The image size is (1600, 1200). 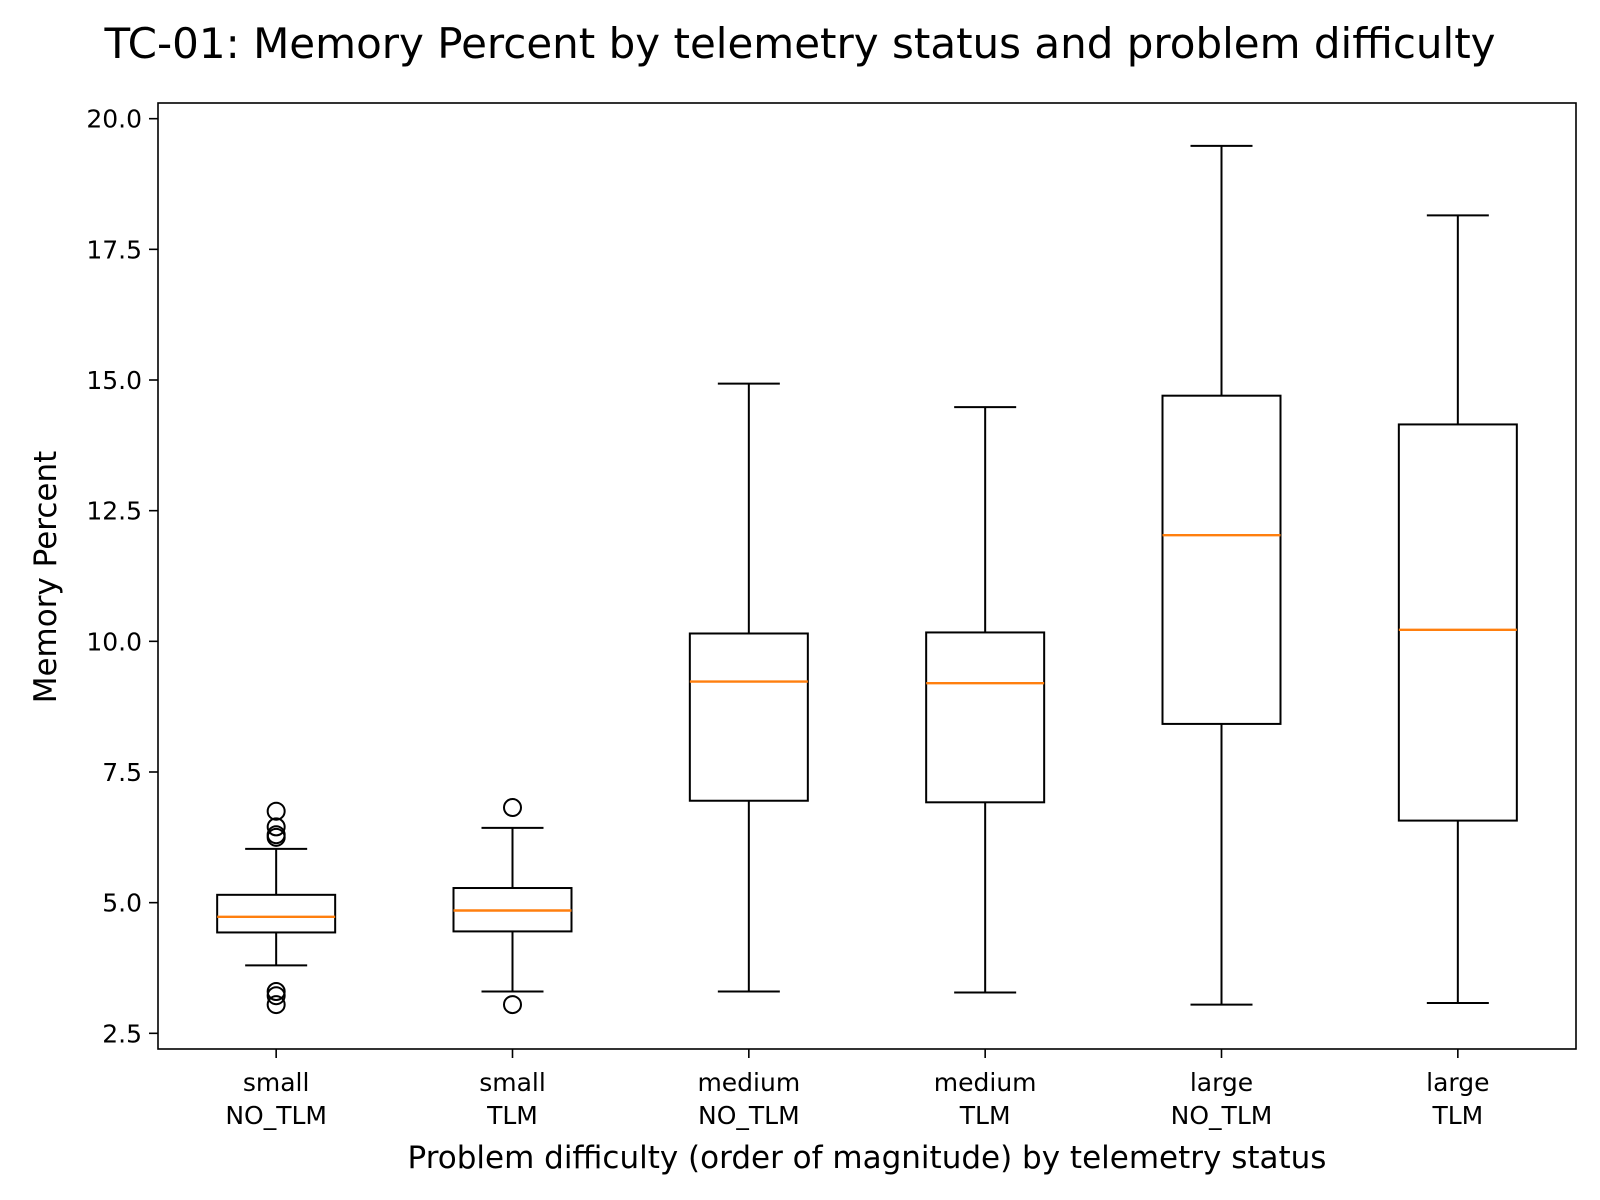 I want to click on y-axis: 2.5 5.0 7.5 10.0 12.5 15.0 17.5 20.0, so click(x=122, y=576).